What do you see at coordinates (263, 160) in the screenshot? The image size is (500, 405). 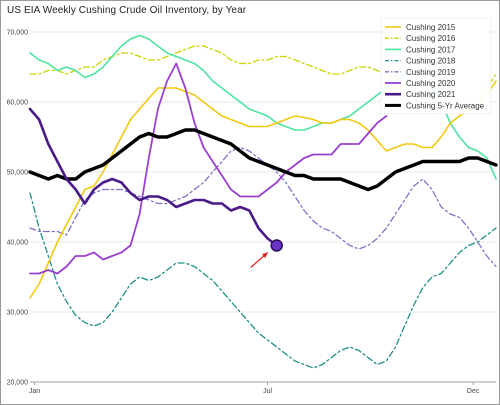 I see `series-line-cushing-5-yr-average` at bounding box center [263, 160].